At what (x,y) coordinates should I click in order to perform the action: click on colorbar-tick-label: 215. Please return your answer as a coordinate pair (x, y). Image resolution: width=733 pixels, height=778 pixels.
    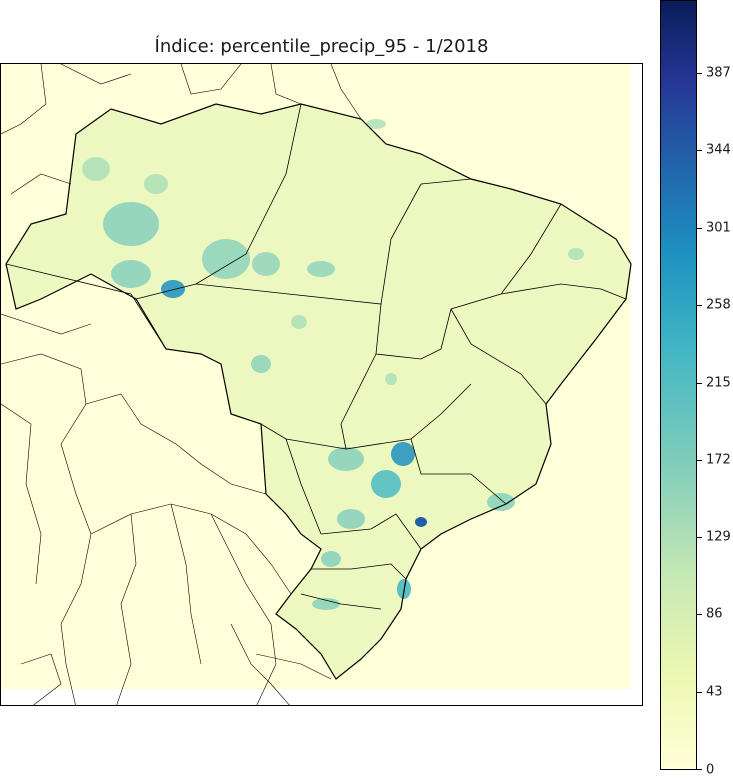
    Looking at the image, I should click on (718, 383).